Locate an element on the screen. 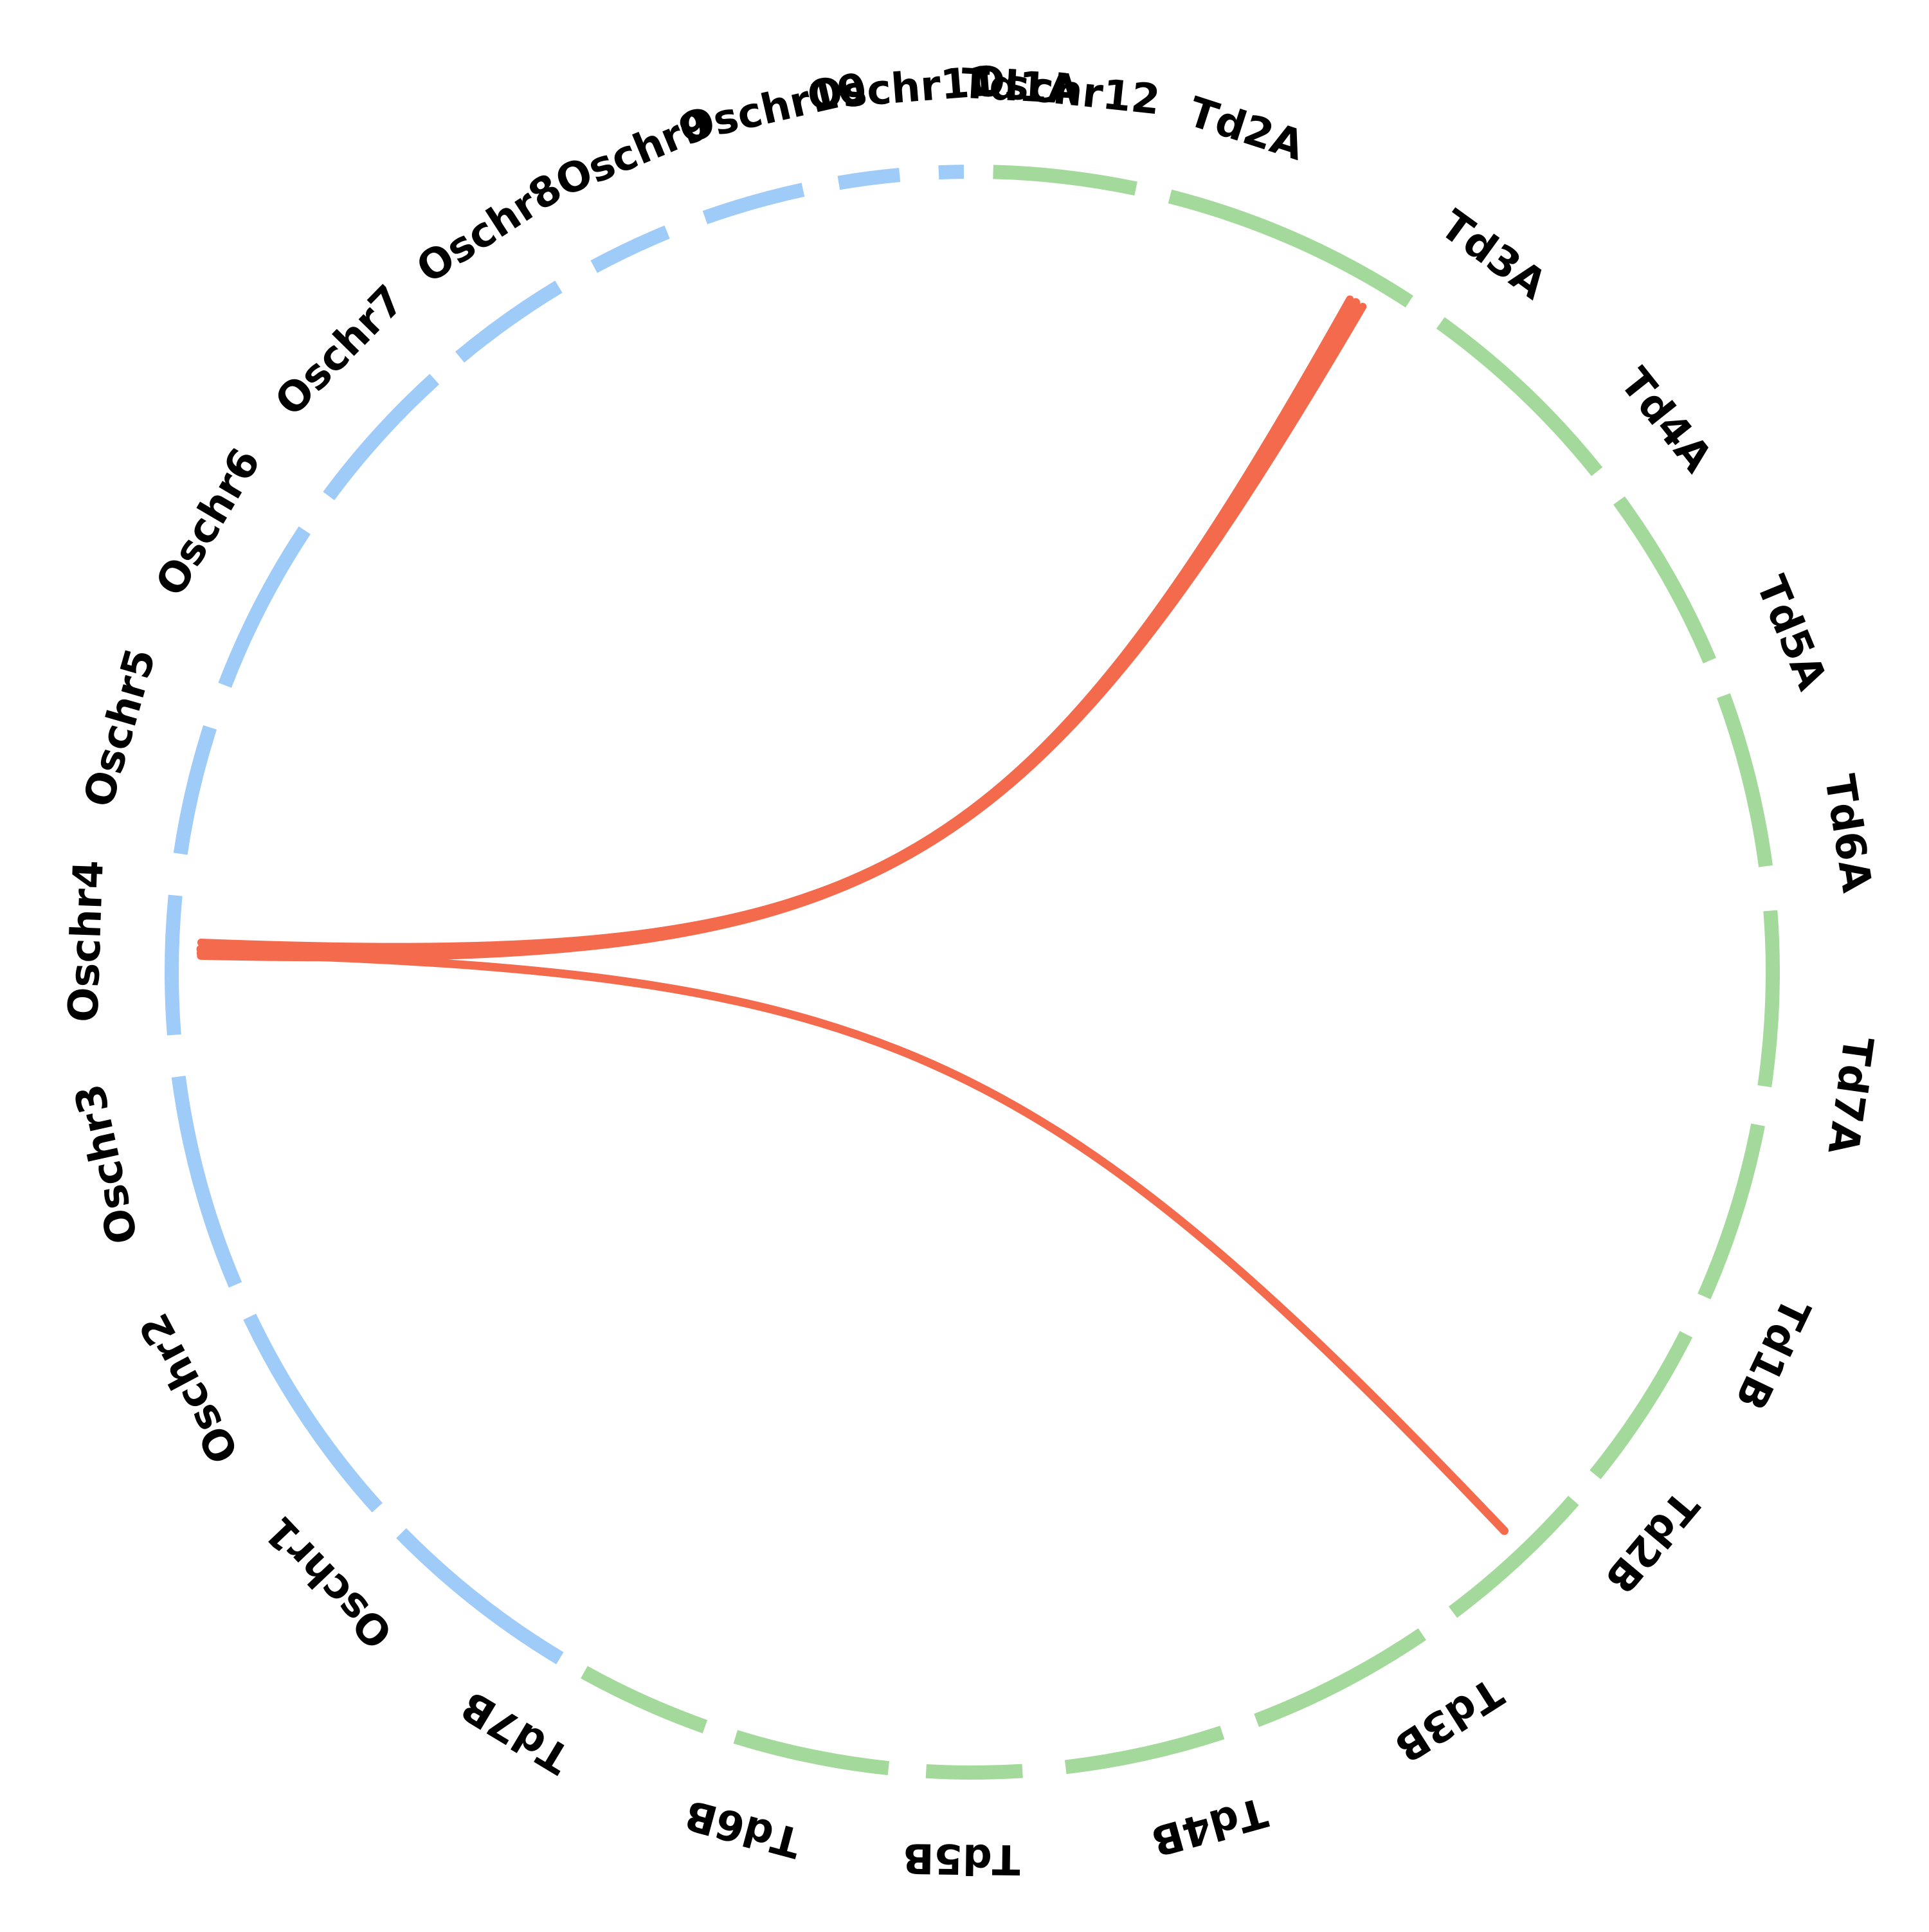 This screenshot has height=1932, width=1929. chromosome-arc-oschr11 is located at coordinates (869, 179).